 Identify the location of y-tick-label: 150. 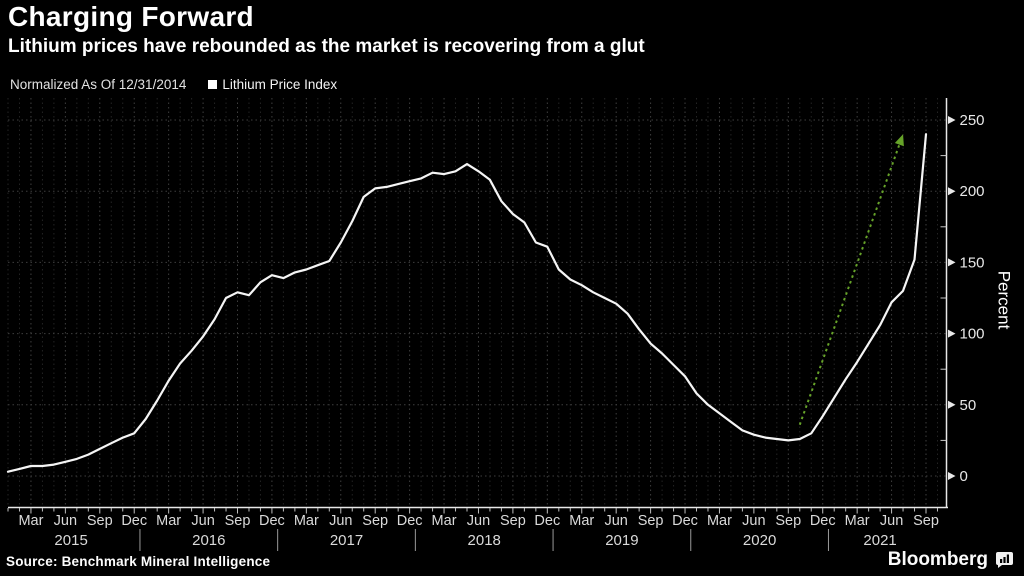
(972, 262).